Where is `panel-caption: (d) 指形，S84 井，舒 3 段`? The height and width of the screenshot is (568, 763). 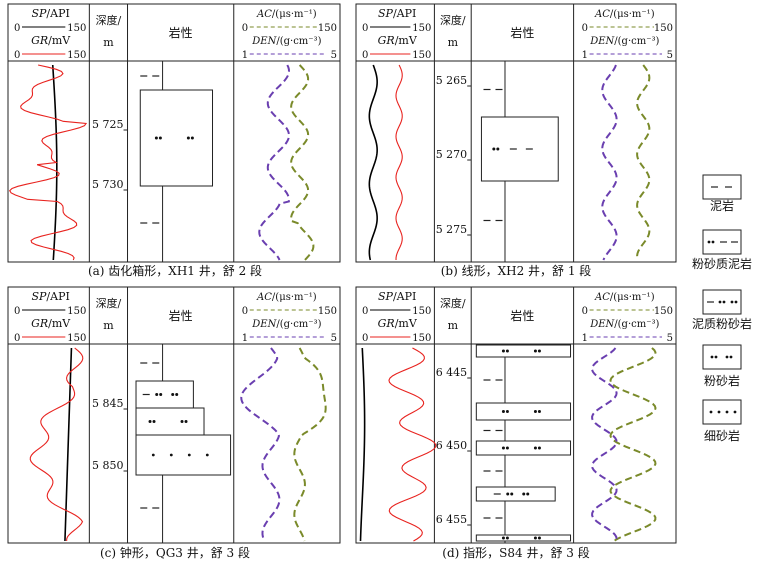
panel-caption: (d) 指形，S84 井，舒 3 段 is located at coordinates (515, 552).